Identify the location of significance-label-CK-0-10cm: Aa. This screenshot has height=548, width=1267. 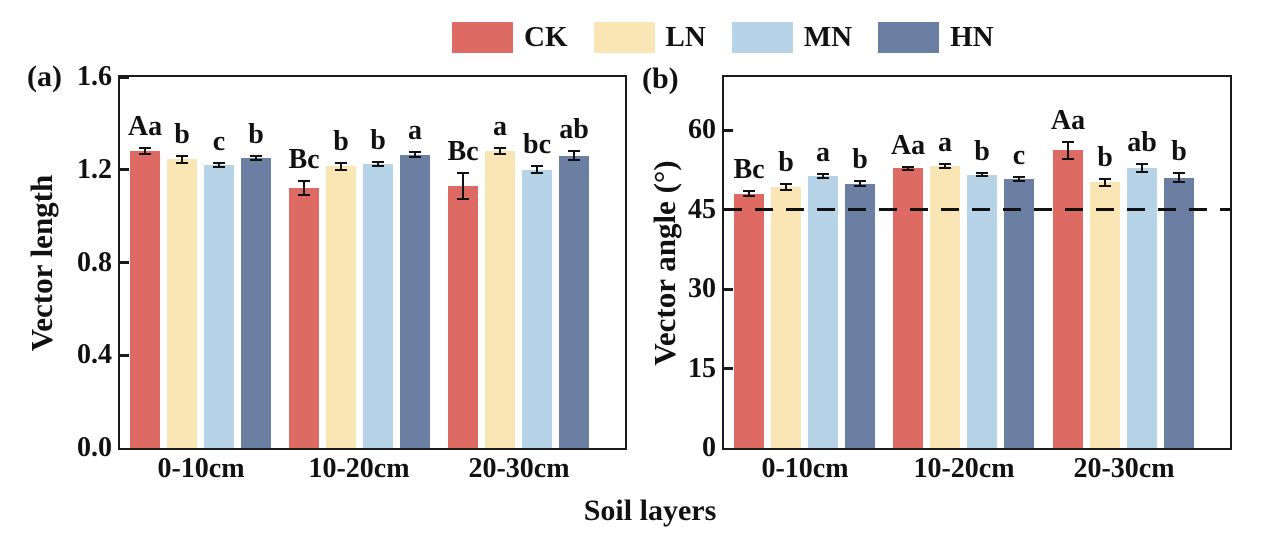
(145, 126).